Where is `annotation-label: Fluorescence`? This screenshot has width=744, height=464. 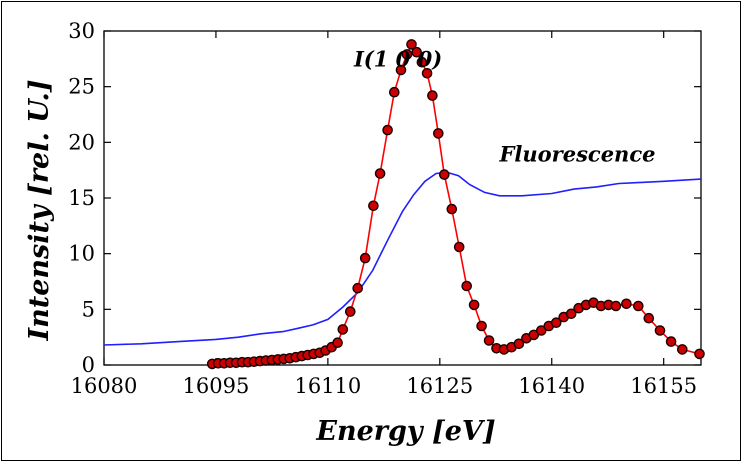 annotation-label: Fluorescence is located at coordinates (577, 153).